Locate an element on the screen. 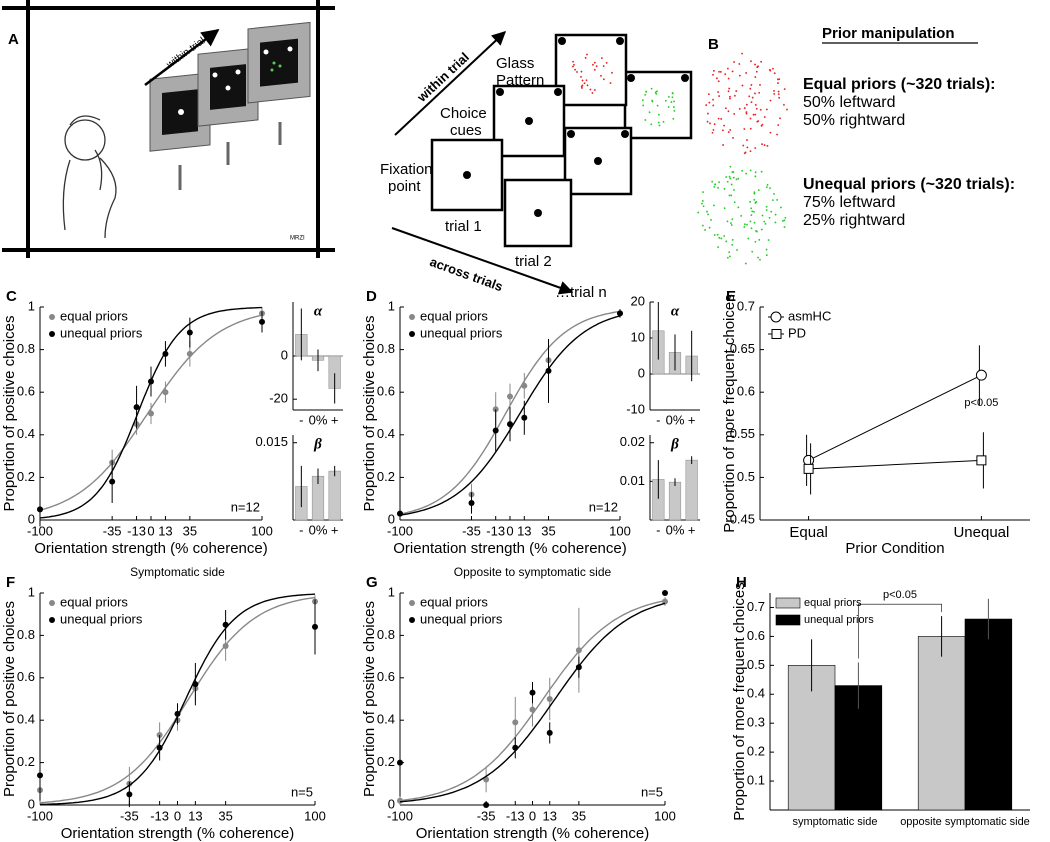 The image size is (1050, 842). y-tick-label: 10 is located at coordinates (638, 336).